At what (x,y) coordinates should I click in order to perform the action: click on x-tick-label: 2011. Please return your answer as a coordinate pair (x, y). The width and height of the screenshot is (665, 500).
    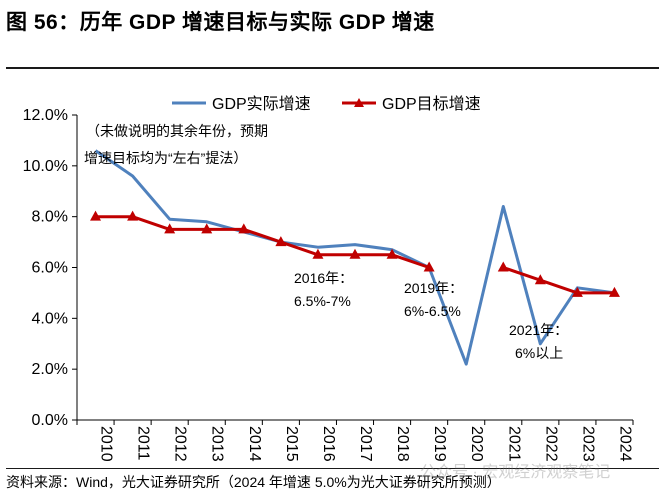
    Looking at the image, I should click on (143, 443).